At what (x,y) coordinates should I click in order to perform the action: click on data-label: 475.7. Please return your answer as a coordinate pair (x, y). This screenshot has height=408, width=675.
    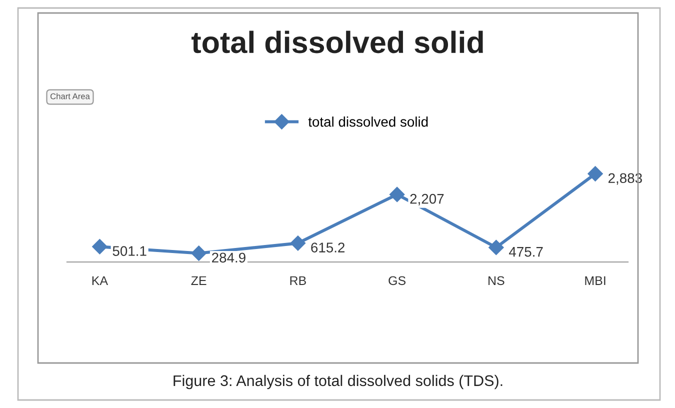
    Looking at the image, I should click on (525, 252).